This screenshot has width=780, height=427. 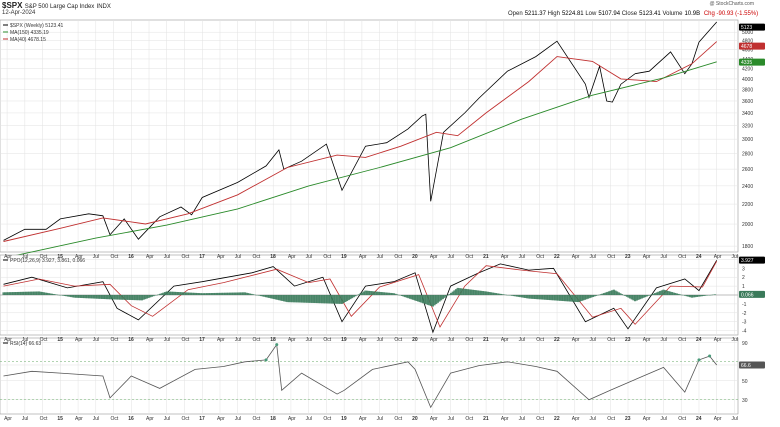 I want to click on x-tick-label: 22, so click(x=557, y=257).